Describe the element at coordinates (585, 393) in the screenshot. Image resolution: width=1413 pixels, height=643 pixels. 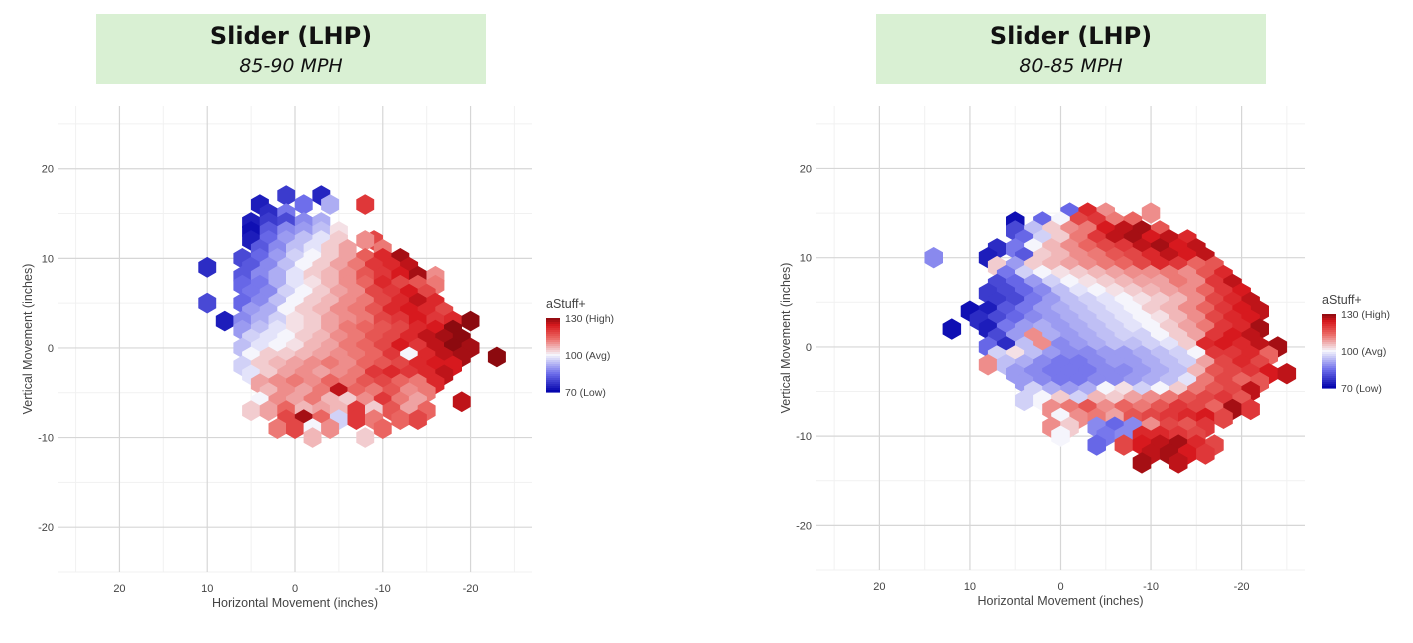
I see `legend-label: 70 (Low)` at that location.